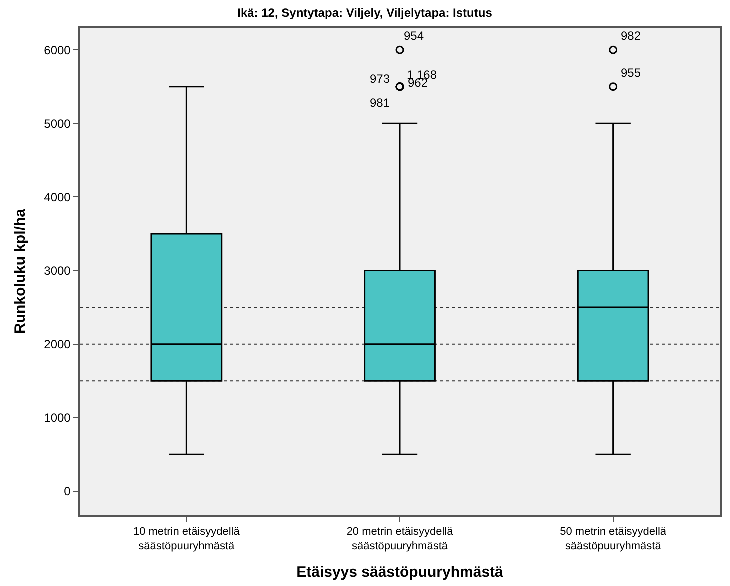  What do you see at coordinates (414, 36) in the screenshot?
I see `annotation: 954` at bounding box center [414, 36].